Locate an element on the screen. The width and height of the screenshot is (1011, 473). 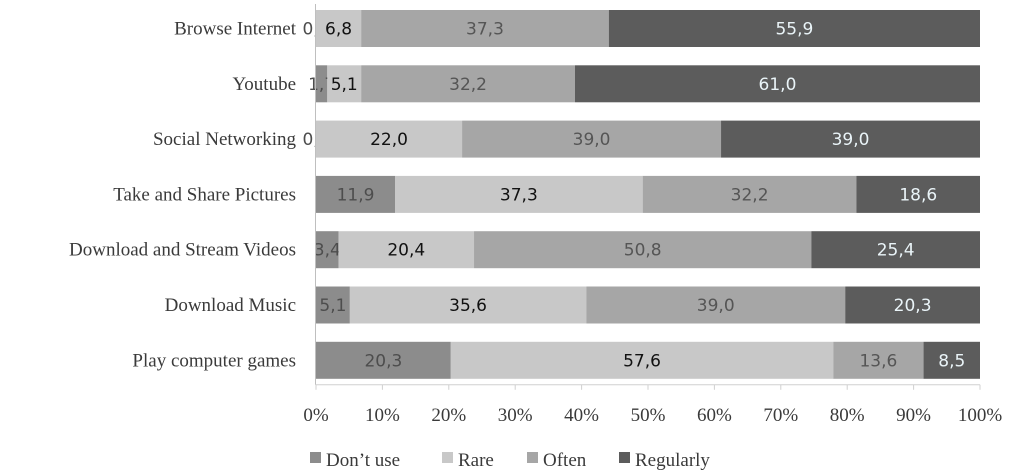
bar-don-t-use-take-and-share-pictures is located at coordinates (356, 194).